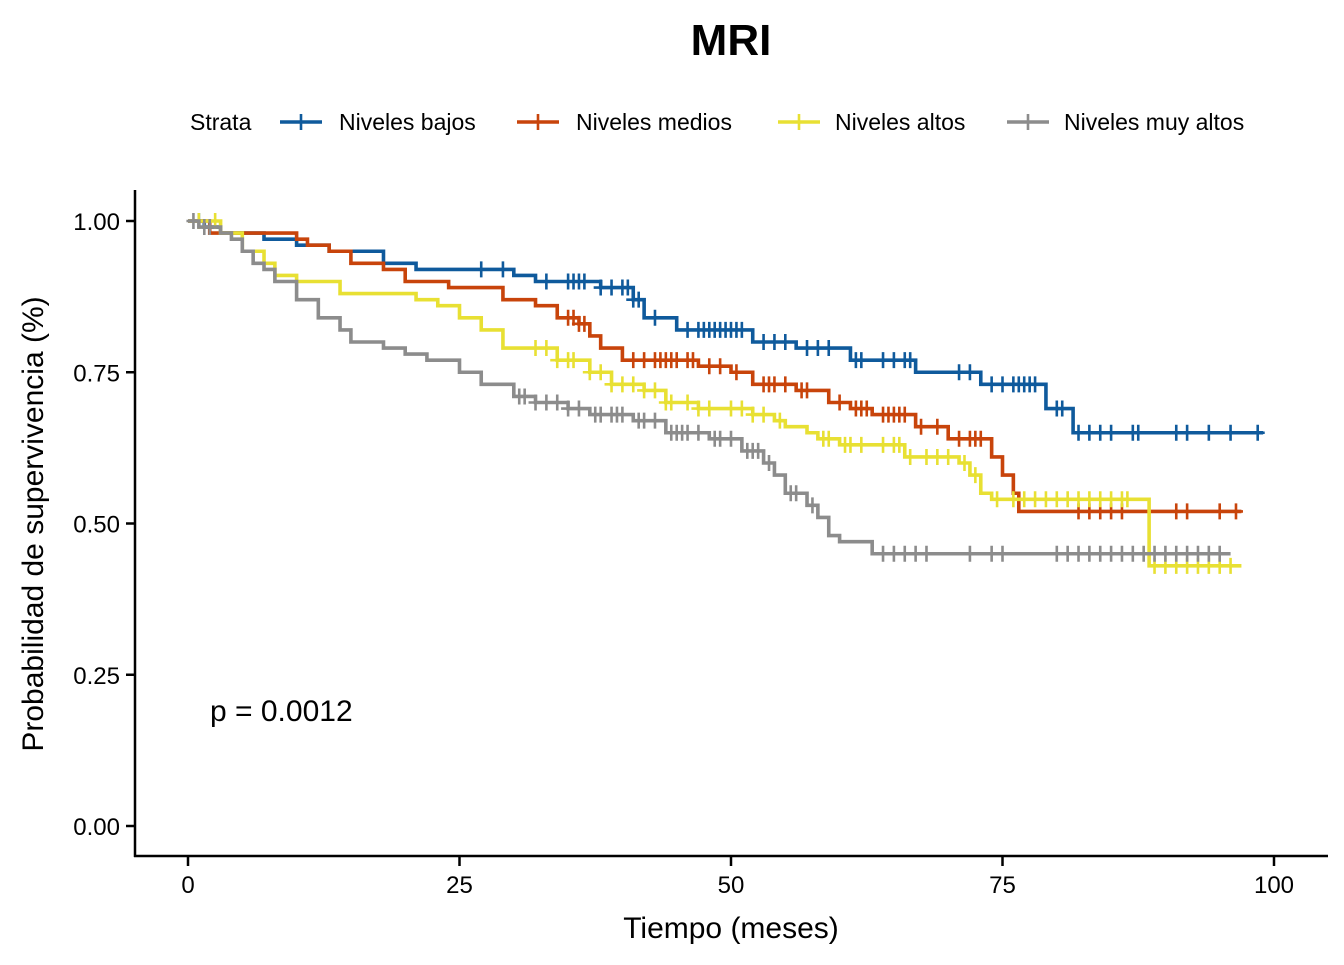  What do you see at coordinates (187, 885) in the screenshot?
I see `x-tick-label: 0` at bounding box center [187, 885].